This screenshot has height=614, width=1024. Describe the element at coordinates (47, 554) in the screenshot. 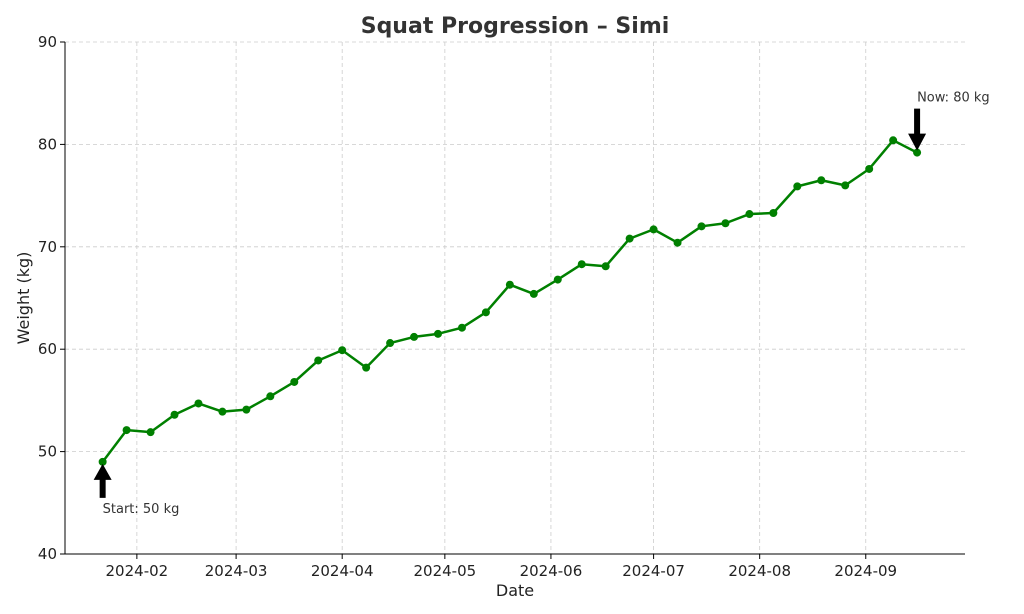

I see `y-tick-label: 40` at that location.